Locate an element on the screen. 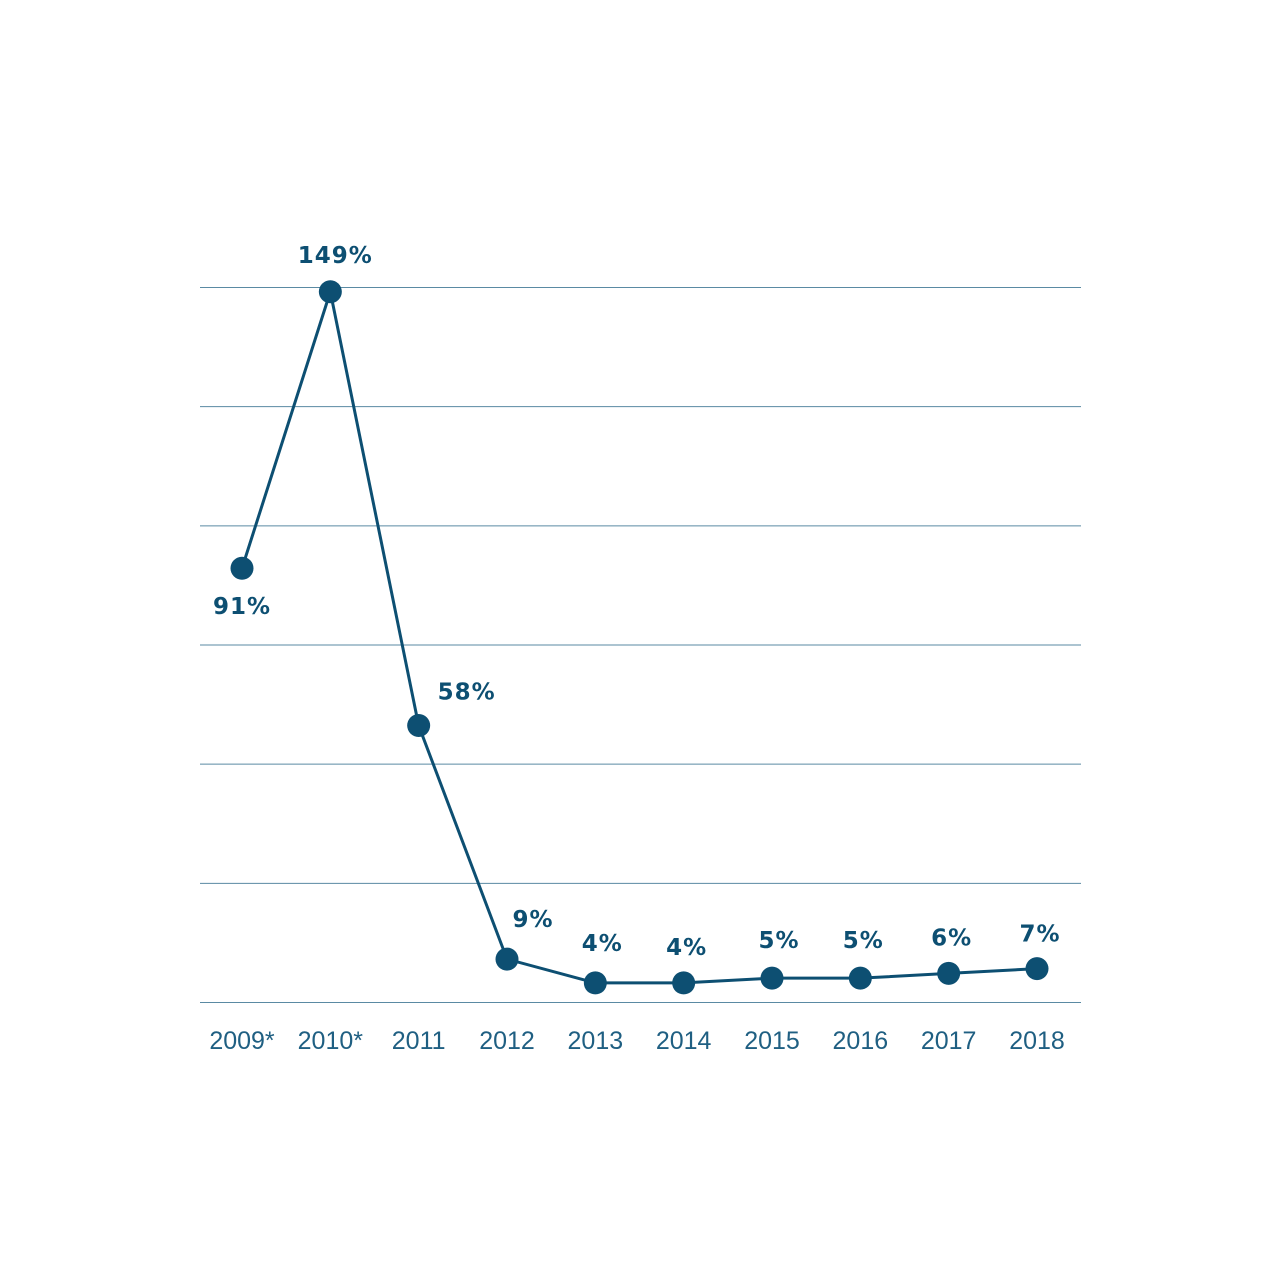 Image resolution: width=1280 pixels, height=1280 pixels. x-tick-label: 2009* is located at coordinates (242, 1041).